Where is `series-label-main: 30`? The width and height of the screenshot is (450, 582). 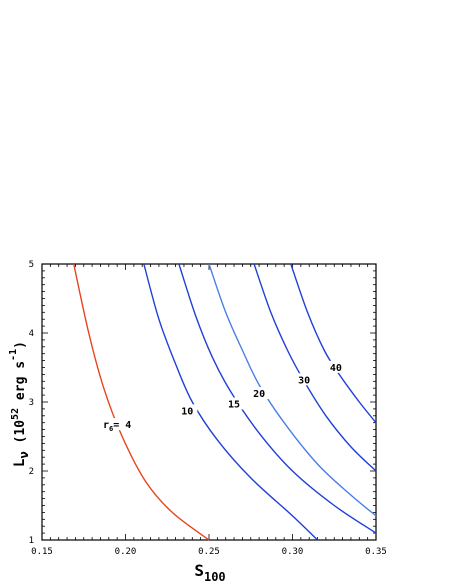
series-label-main: 30 is located at coordinates (304, 380).